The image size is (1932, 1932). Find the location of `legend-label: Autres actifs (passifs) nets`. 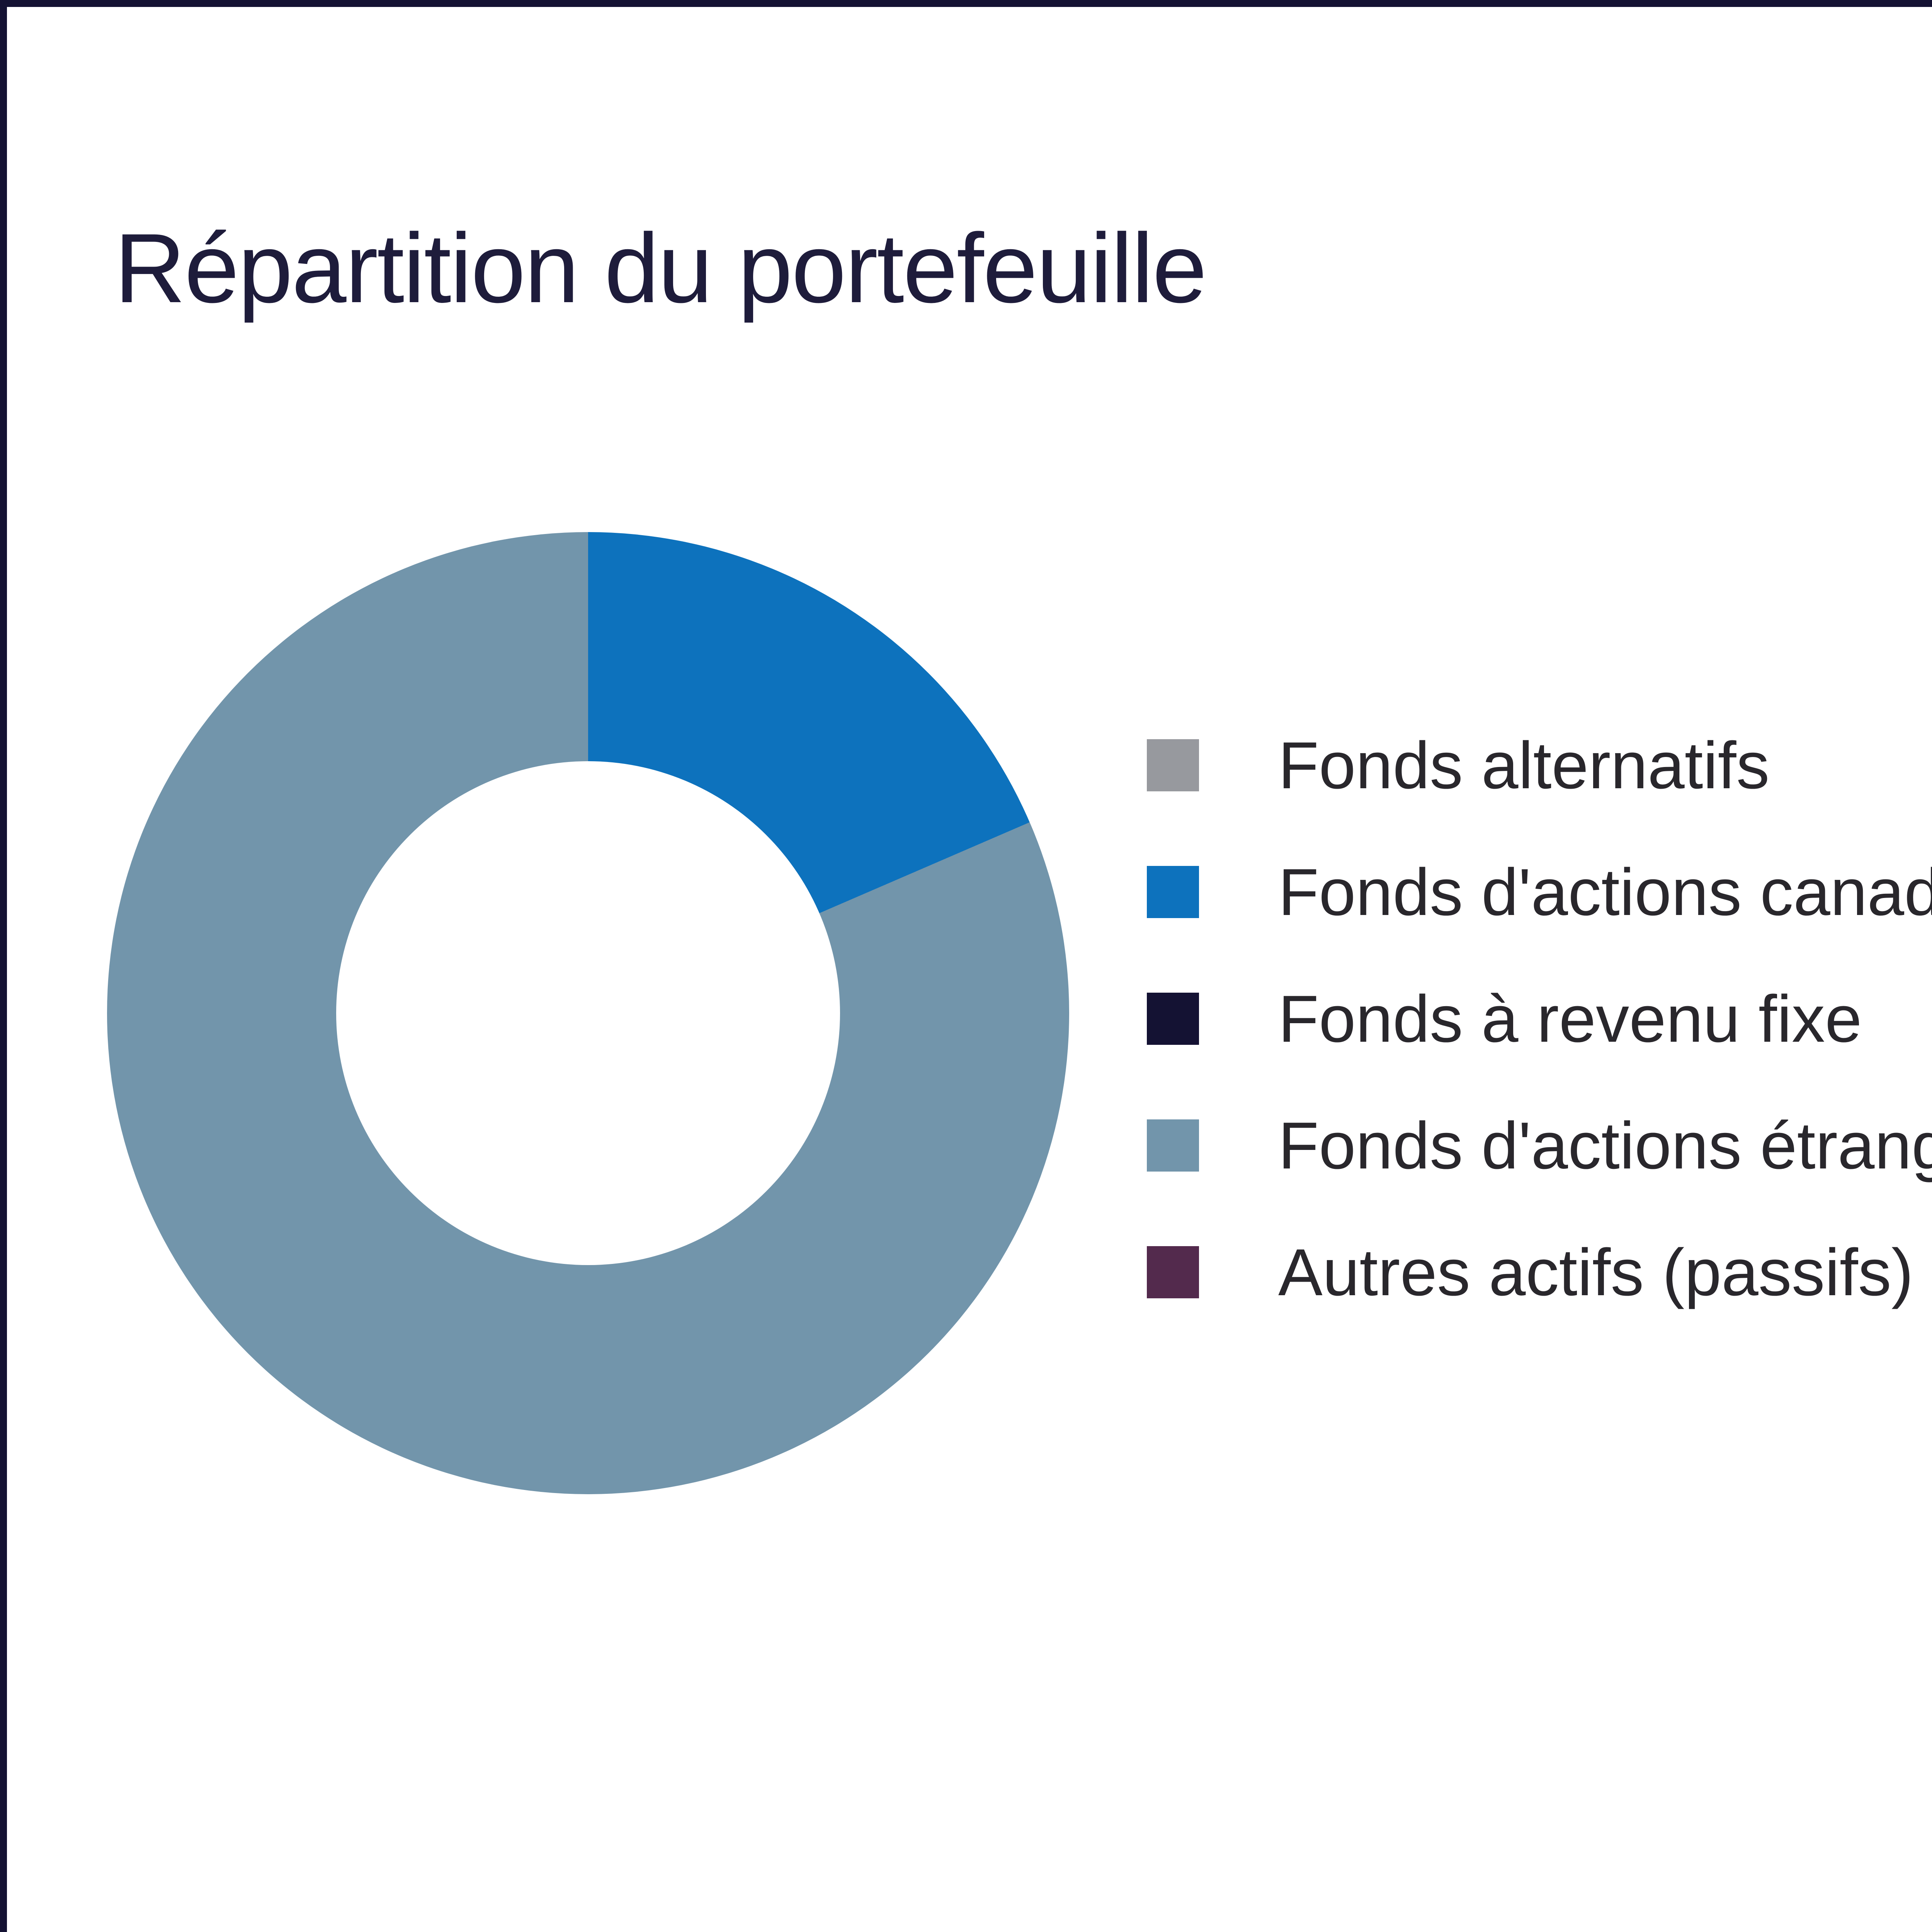

legend-label: Autres actifs (passifs) nets is located at coordinates (1605, 1272).